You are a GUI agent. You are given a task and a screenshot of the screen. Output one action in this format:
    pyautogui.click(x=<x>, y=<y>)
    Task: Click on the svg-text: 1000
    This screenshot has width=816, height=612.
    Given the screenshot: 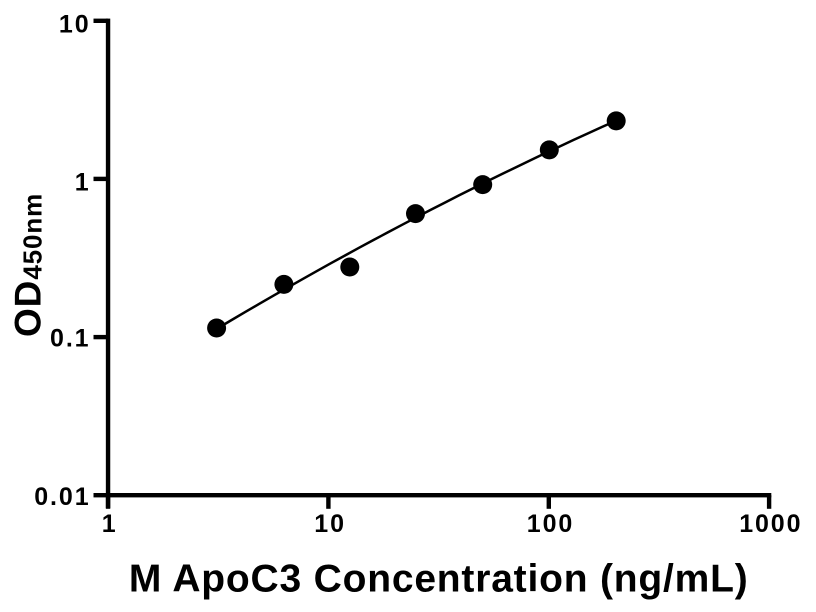 What is the action you would take?
    pyautogui.click(x=770, y=524)
    